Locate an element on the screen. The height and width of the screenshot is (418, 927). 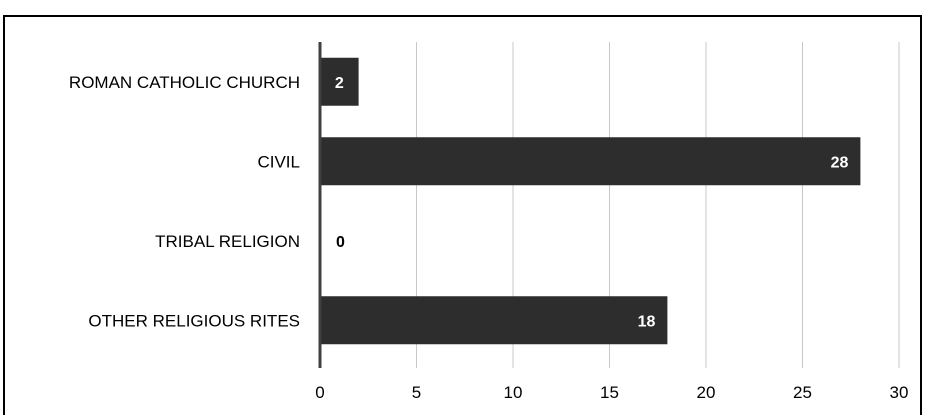
x-tick-label-5: 5 is located at coordinates (416, 392).